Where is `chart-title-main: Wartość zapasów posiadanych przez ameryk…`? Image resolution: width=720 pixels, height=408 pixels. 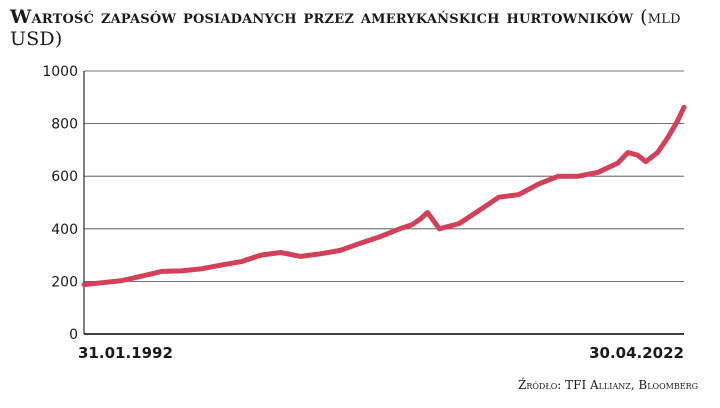
chart-title-main: Wartość zapasów posiadanych przez ameryk… is located at coordinates (322, 17).